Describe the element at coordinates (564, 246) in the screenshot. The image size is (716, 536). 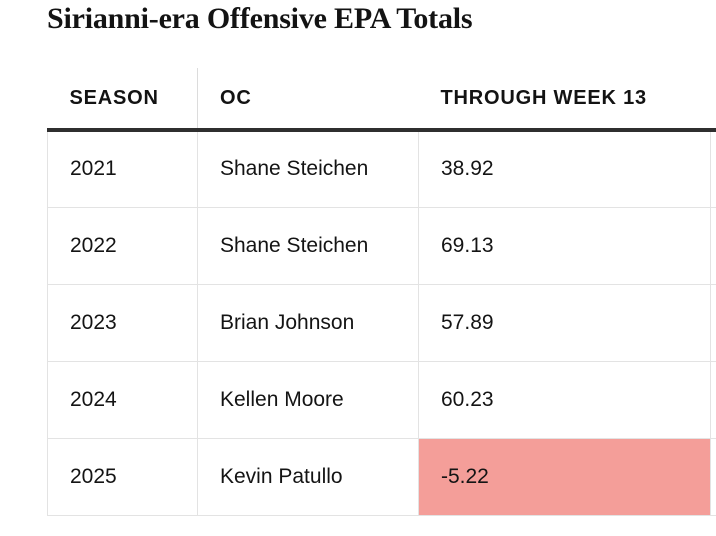
I see `value-cell: 69.13` at that location.